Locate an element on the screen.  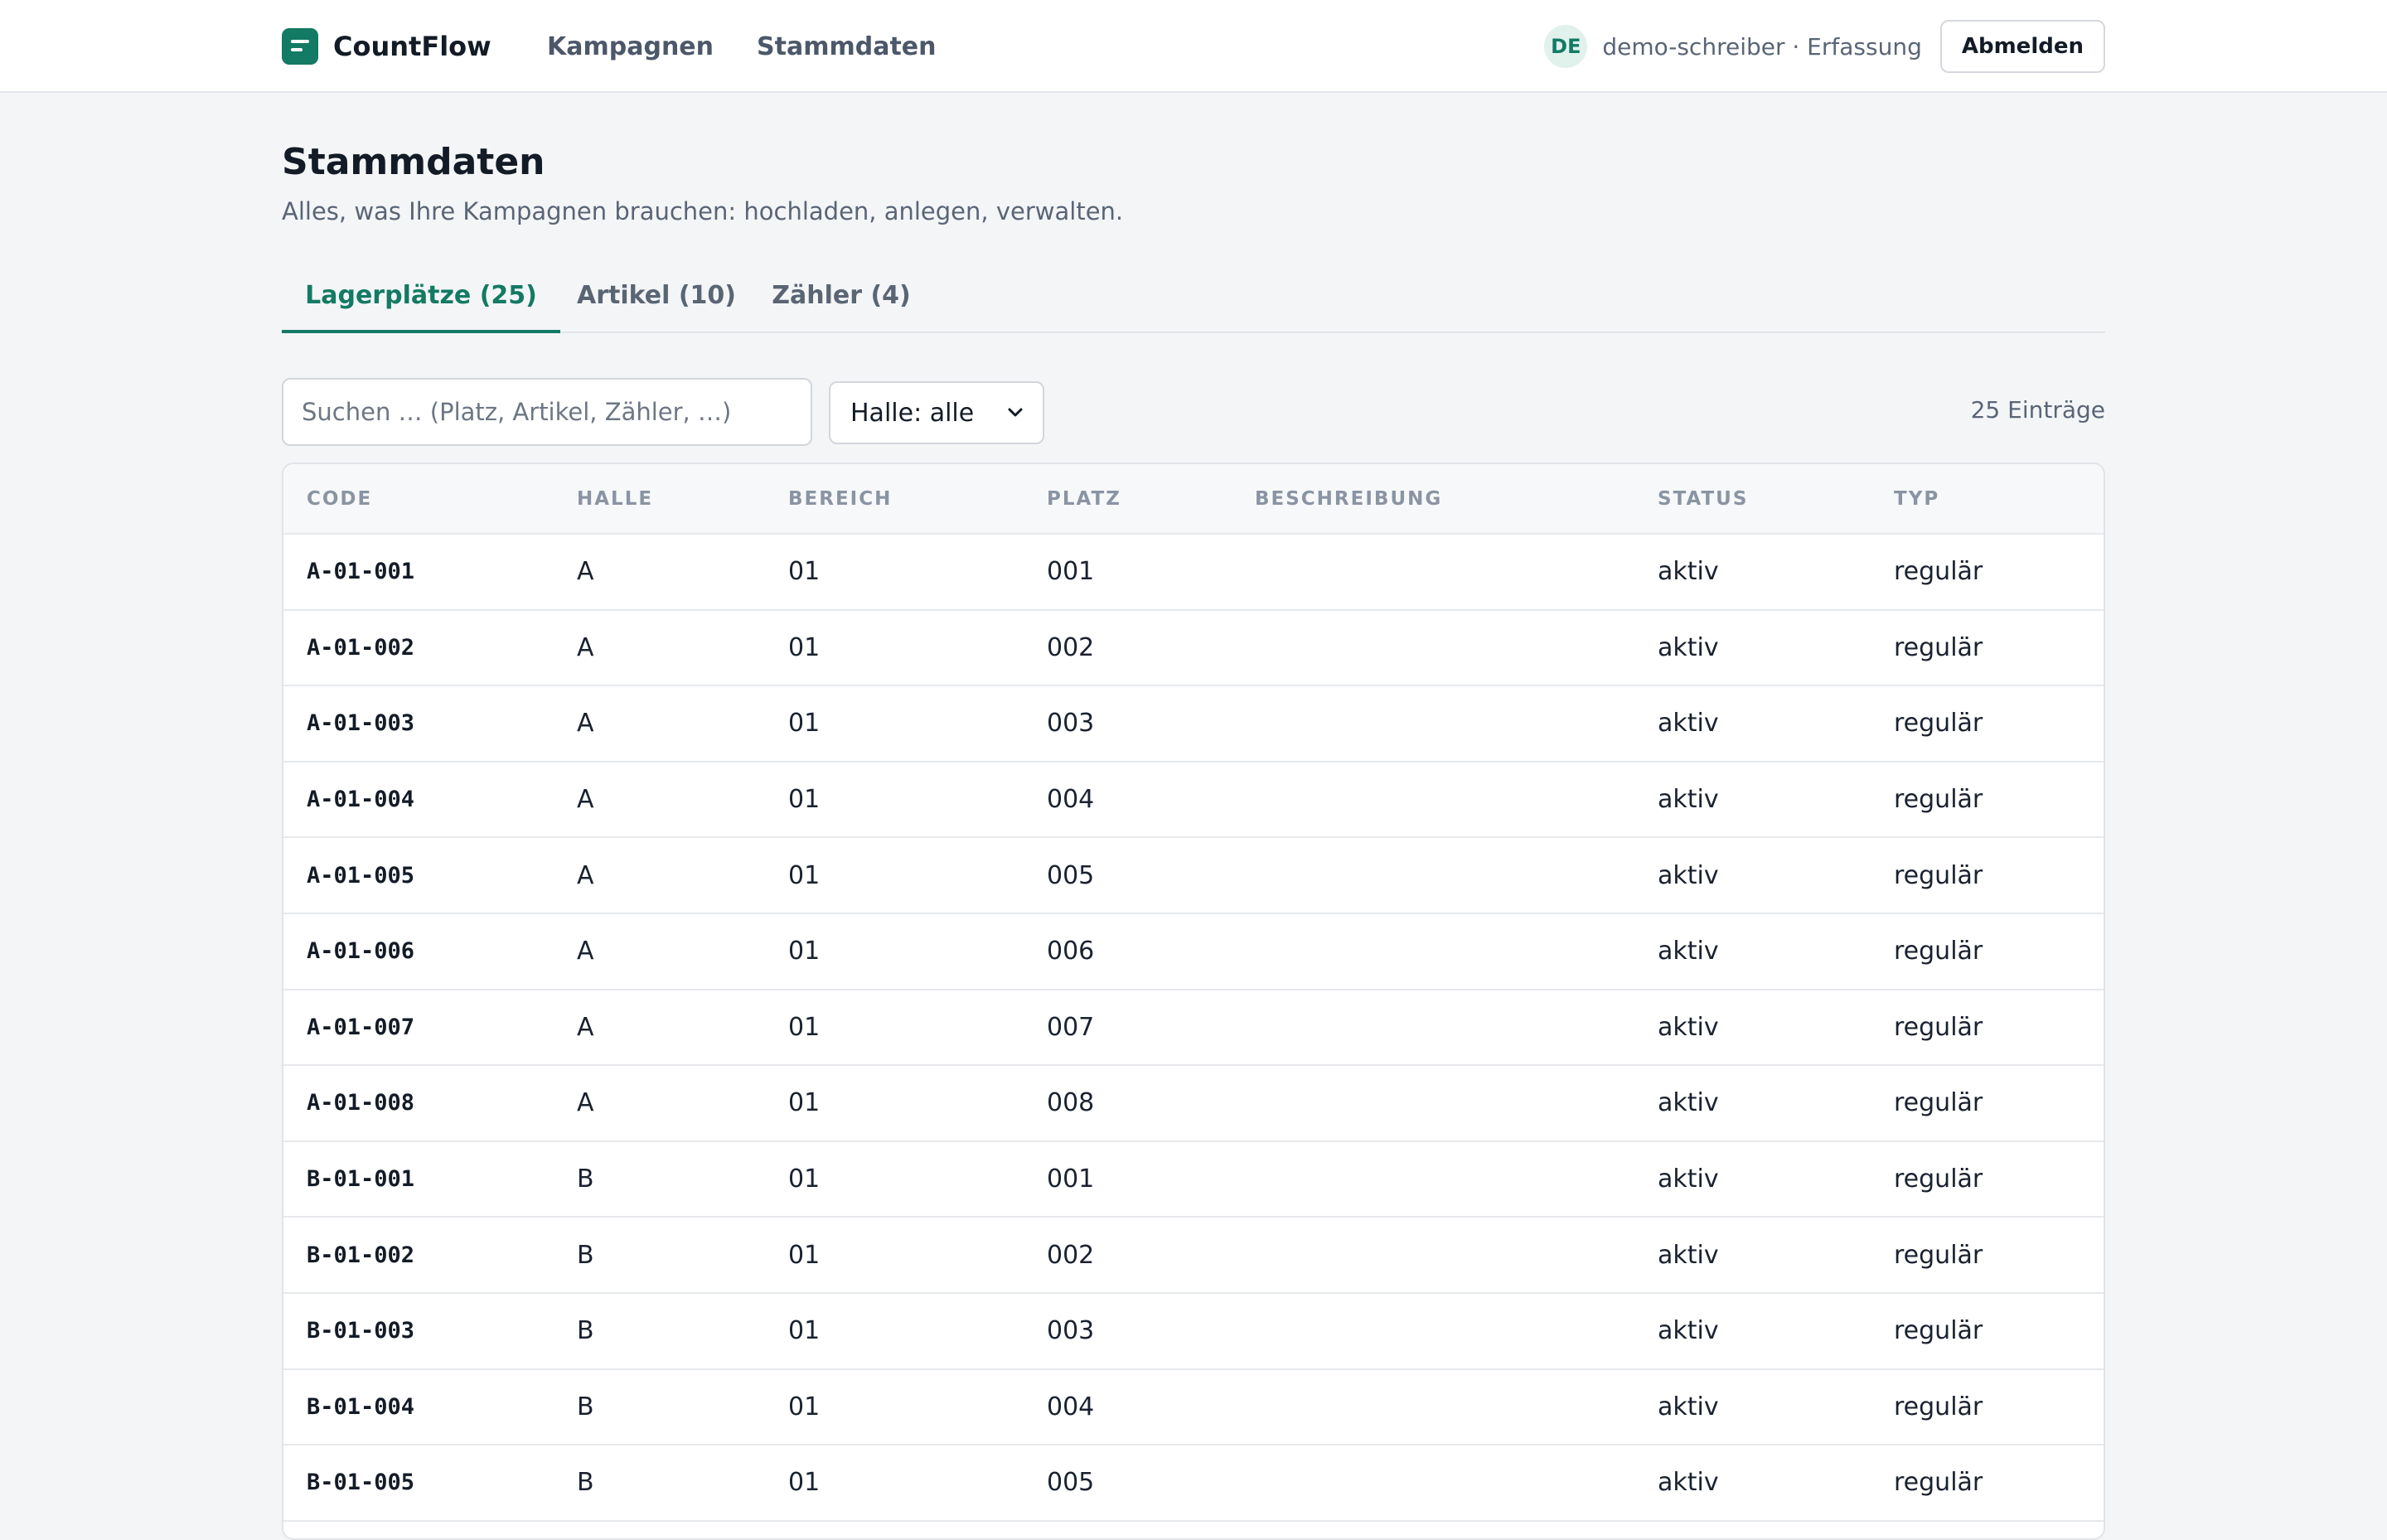
table-row: B-01-002 B 01 002 aktiv regulär is located at coordinates (1193, 1256).